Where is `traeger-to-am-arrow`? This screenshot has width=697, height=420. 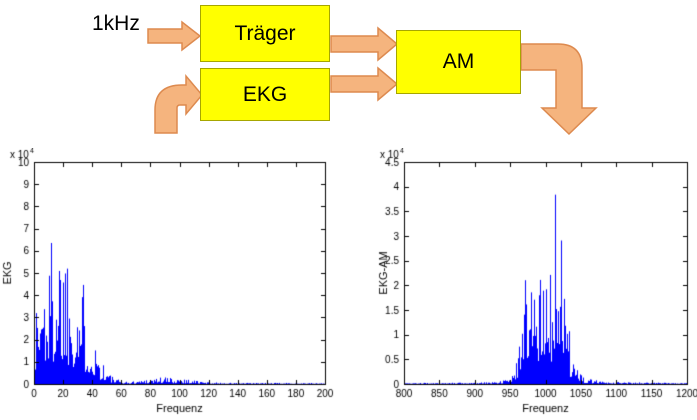 traeger-to-am-arrow is located at coordinates (364, 44).